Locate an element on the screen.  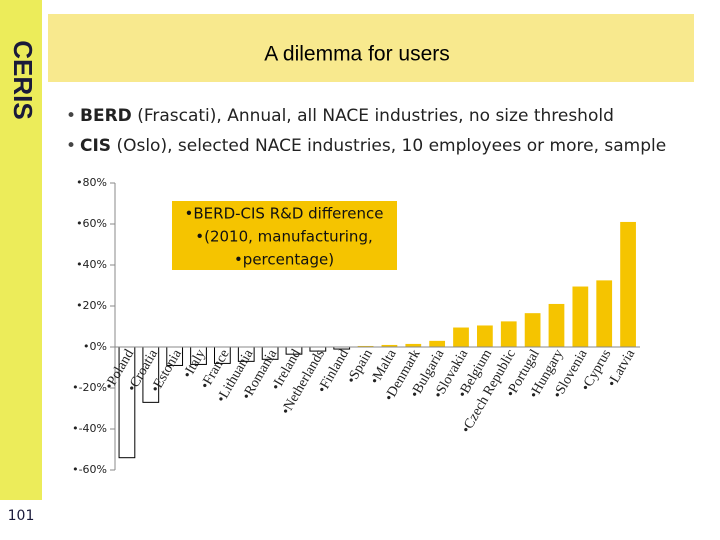
title-box is located at coordinates (371, 48).